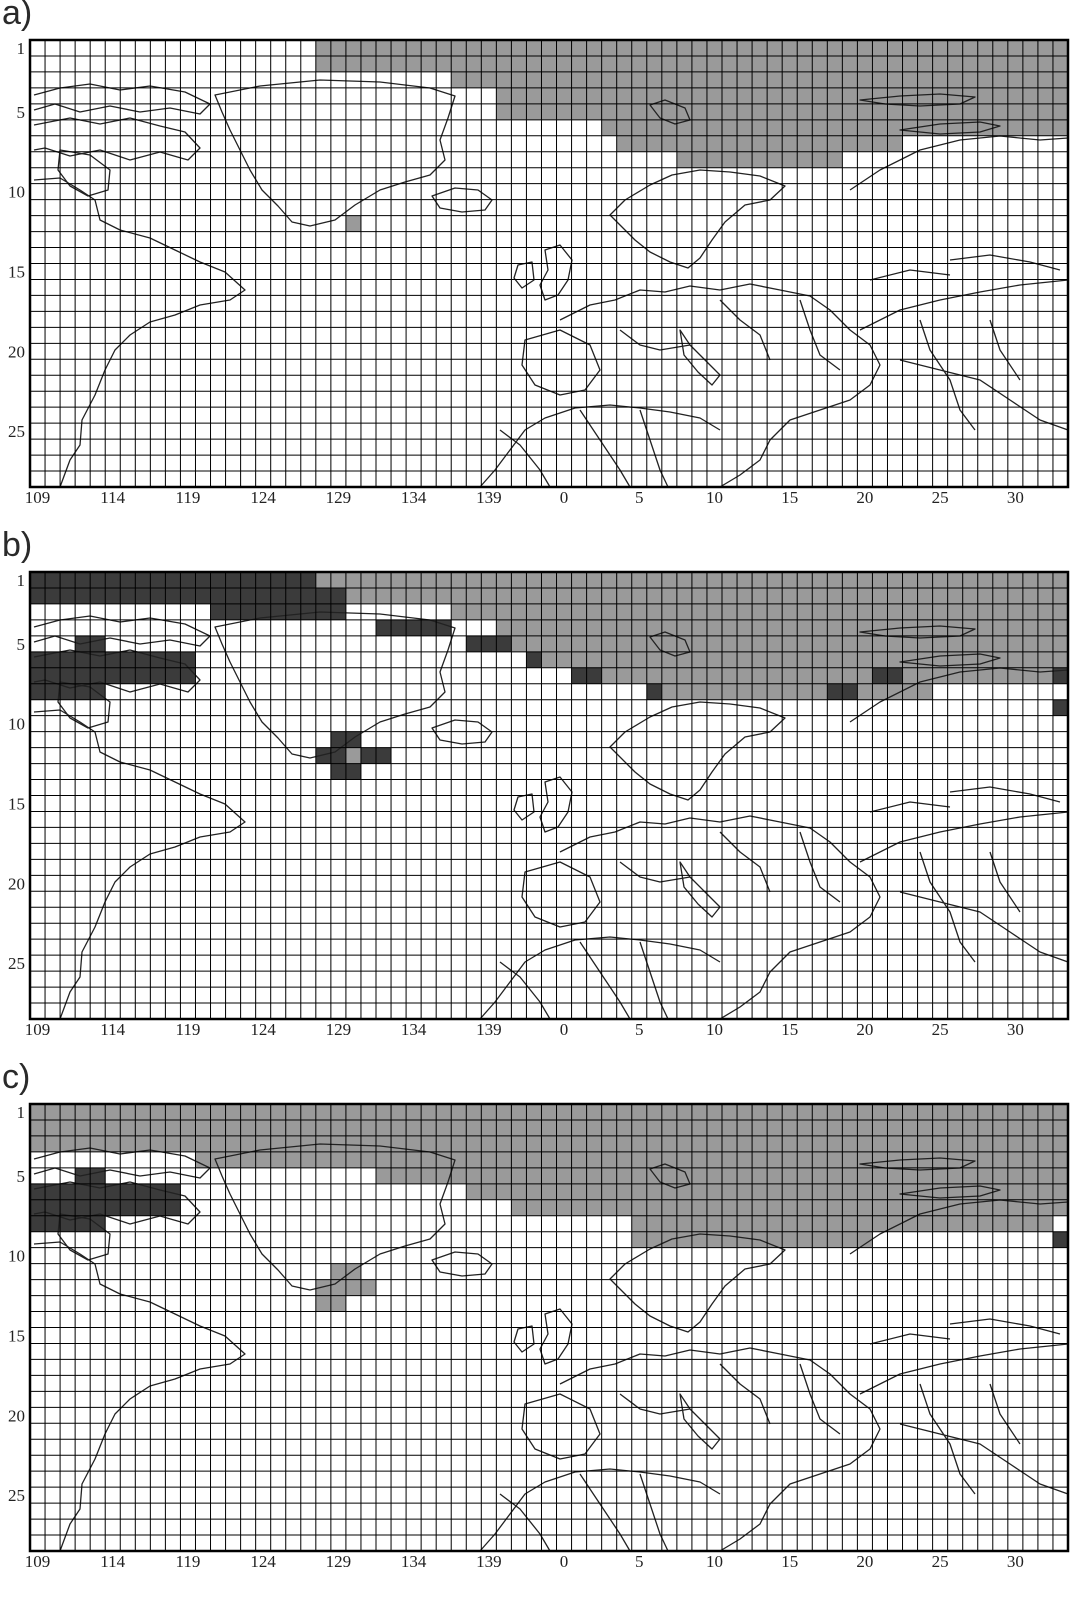  Describe the element at coordinates (714, 1561) in the screenshot. I see `col-tick-label: 10` at that location.